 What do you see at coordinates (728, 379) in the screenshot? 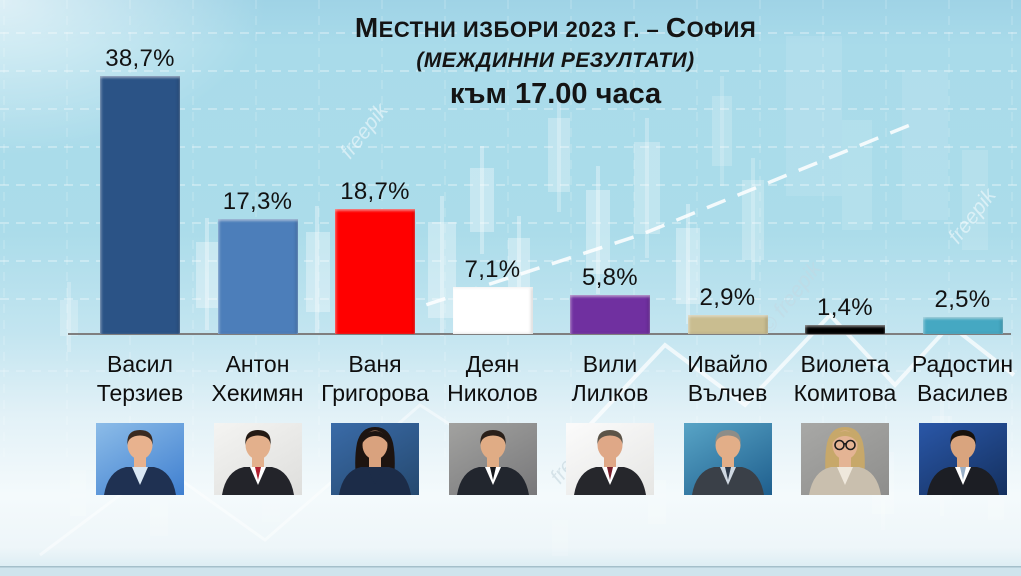
I see `candidate-name: Ивайло Вълчев` at bounding box center [728, 379].